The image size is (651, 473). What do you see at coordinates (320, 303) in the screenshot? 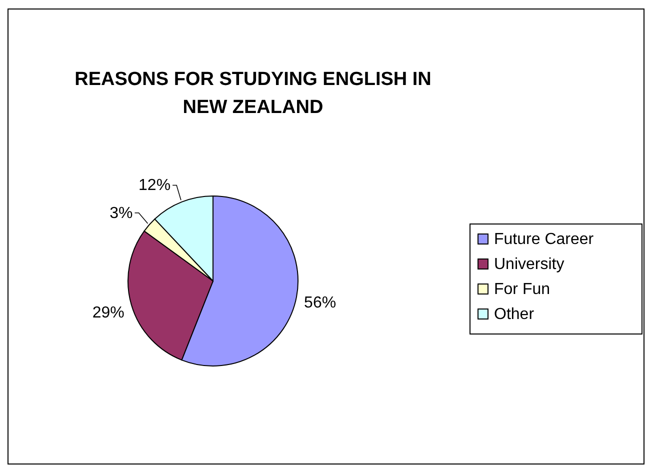
I see `data-label: 56%` at bounding box center [320, 303].